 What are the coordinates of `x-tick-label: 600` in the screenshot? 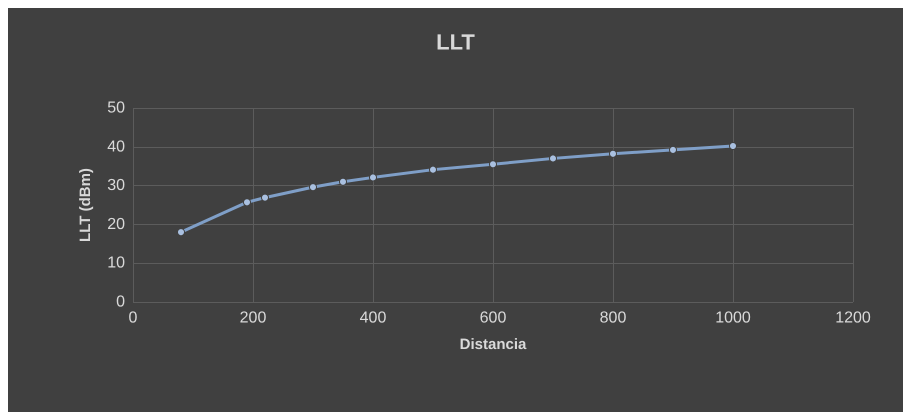 It's located at (493, 318).